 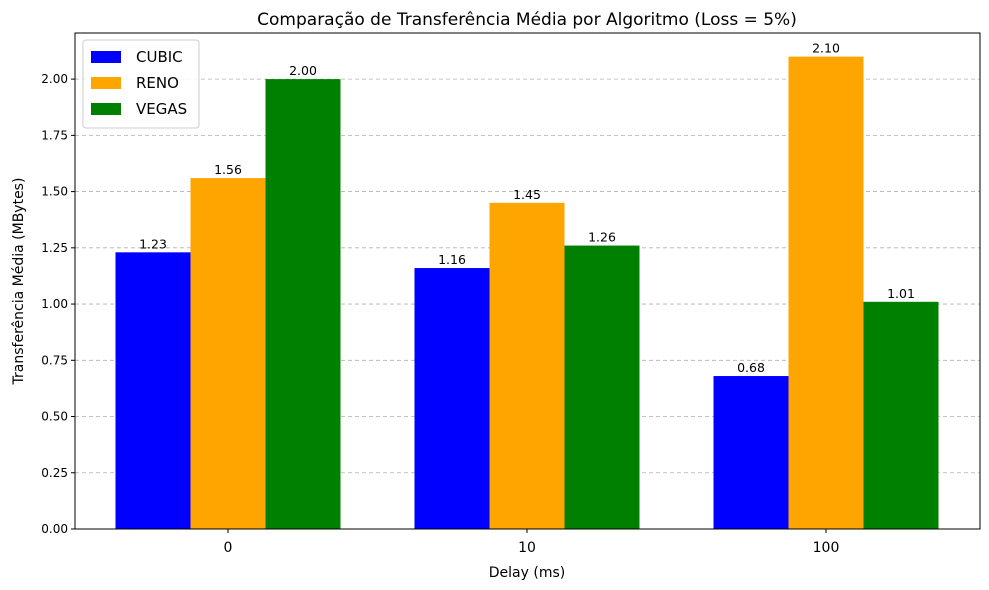 What do you see at coordinates (161, 109) in the screenshot?
I see `legend-label-vegas: VEGAS` at bounding box center [161, 109].